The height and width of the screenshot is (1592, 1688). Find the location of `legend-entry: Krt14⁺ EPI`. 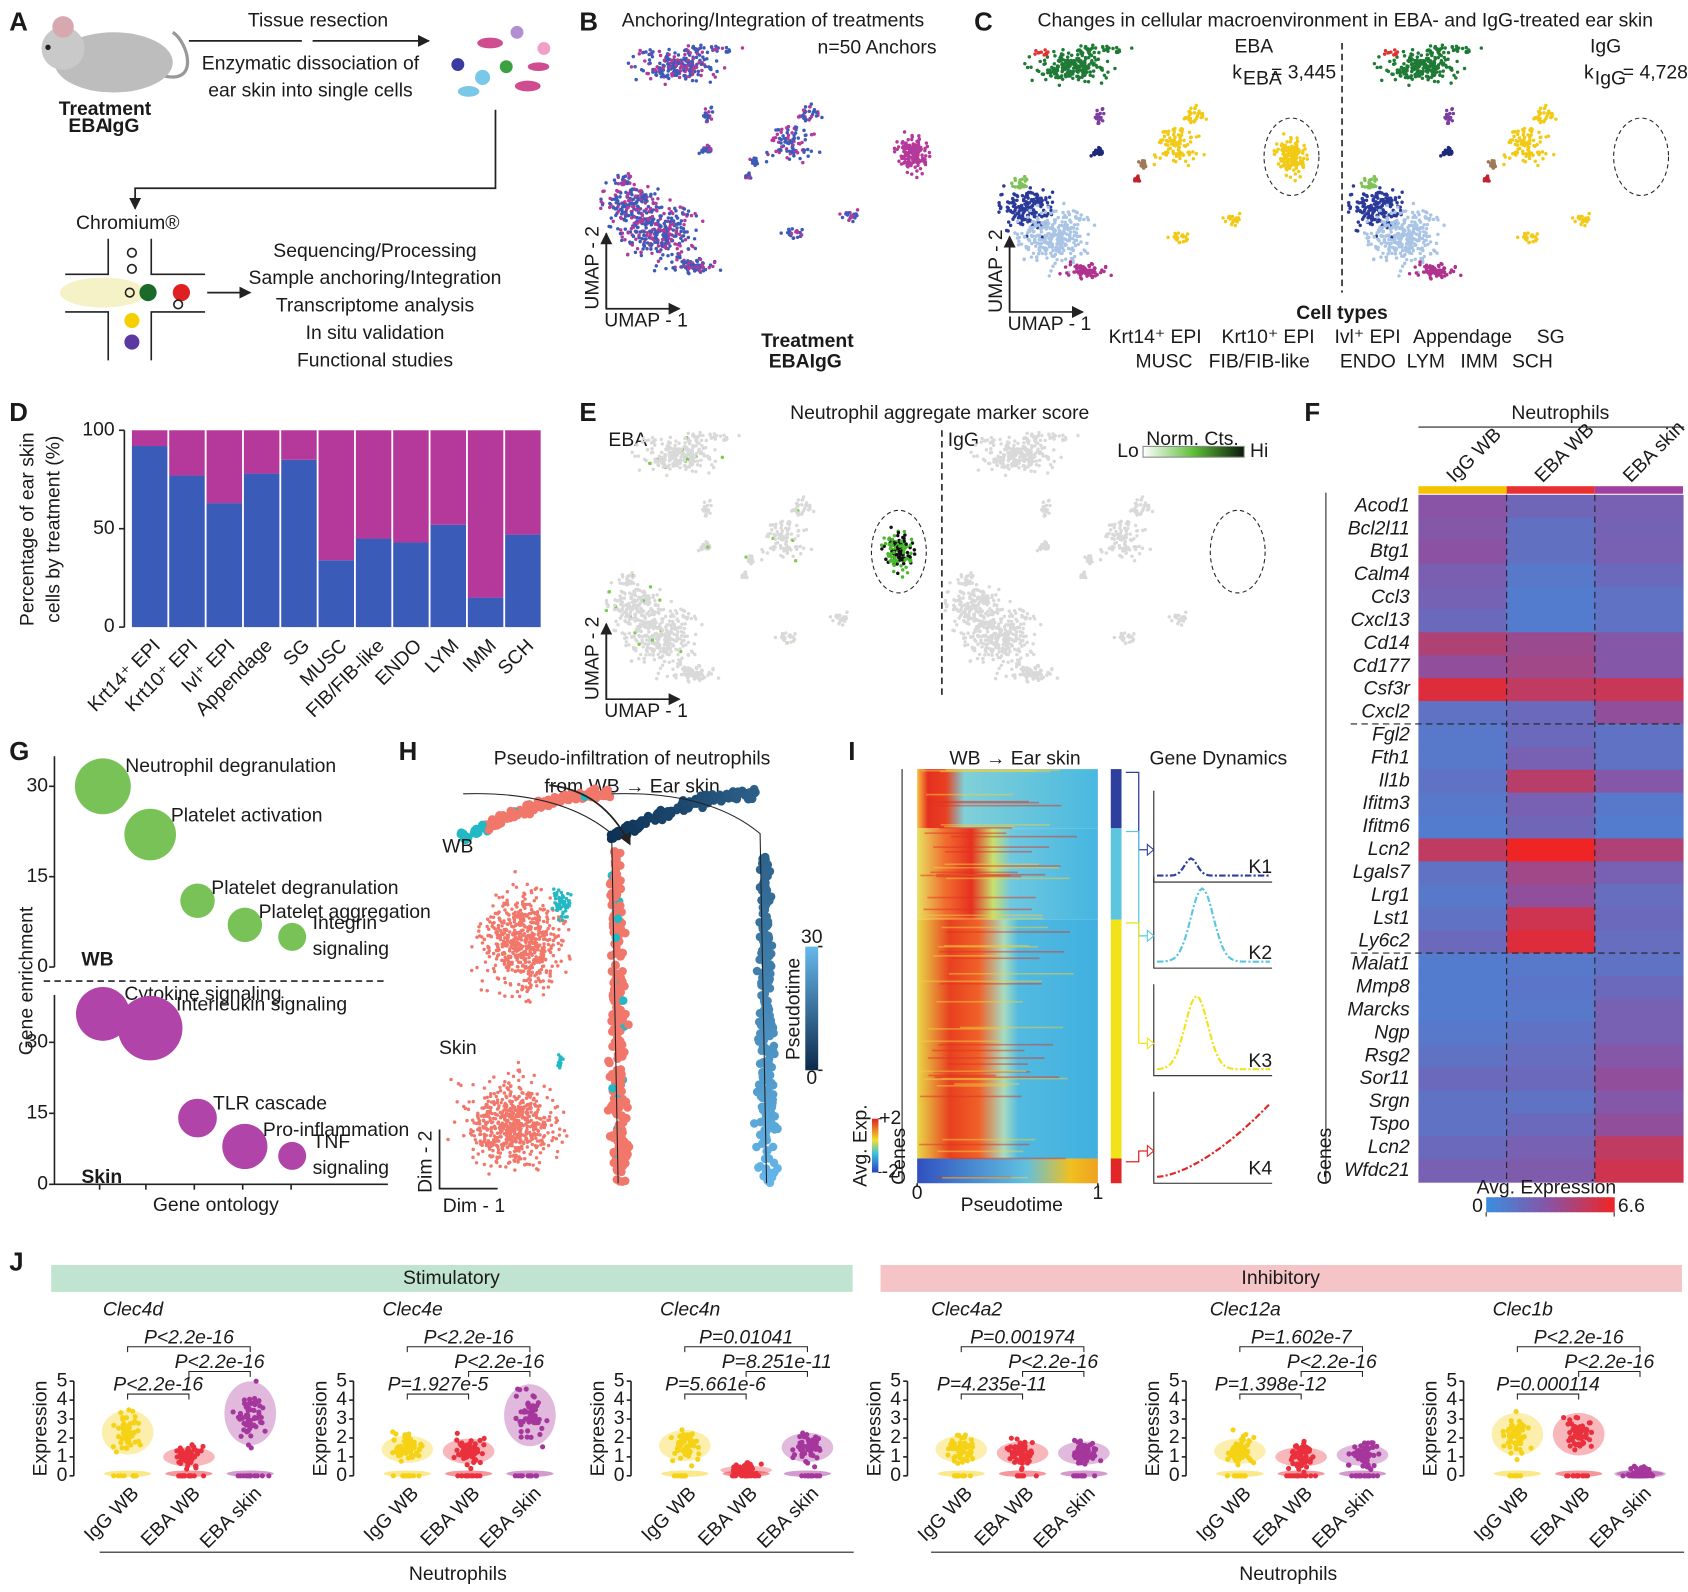

legend-entry: Krt14⁺ EPI is located at coordinates (1155, 337).